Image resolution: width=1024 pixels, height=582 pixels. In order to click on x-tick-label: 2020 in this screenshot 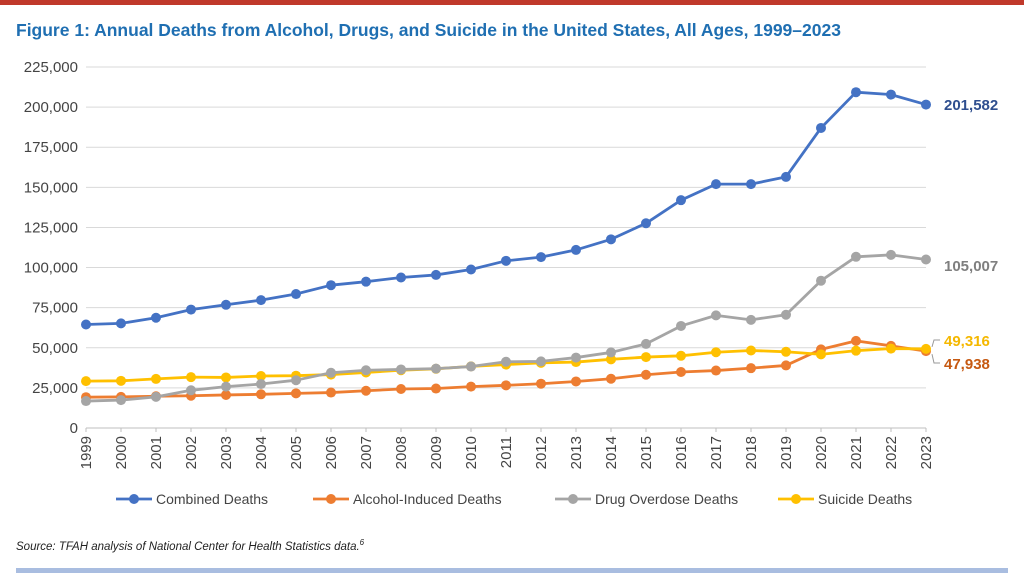, I will do `click(821, 452)`.